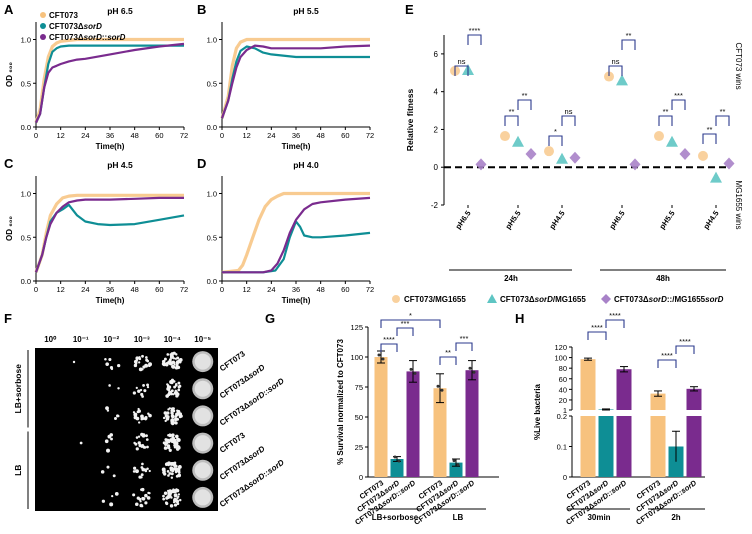 This screenshot has width=752, height=534. Describe the element at coordinates (212, 127) in the screenshot. I see `panel-b-y-tick-label: 0.0` at that location.